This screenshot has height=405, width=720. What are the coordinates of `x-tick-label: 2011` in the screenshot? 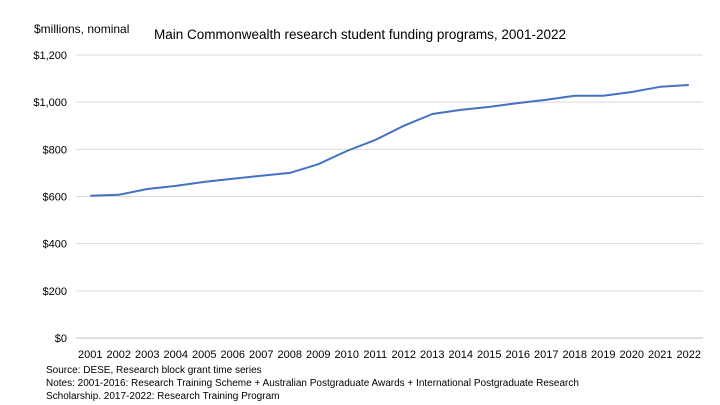 It's located at (375, 355).